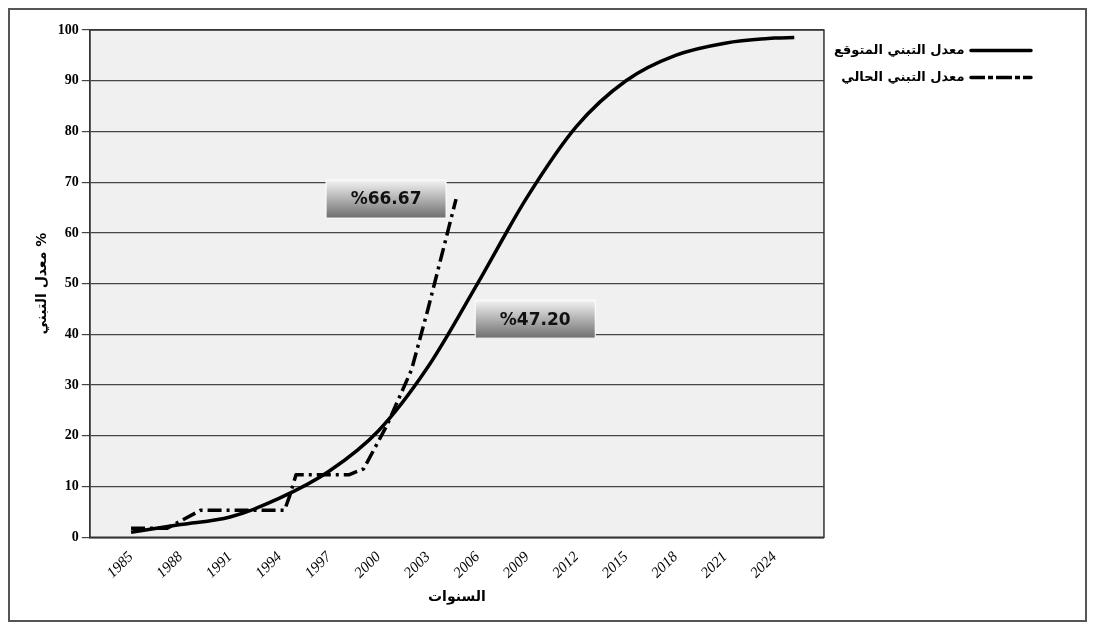 The width and height of the screenshot is (1097, 633). I want to click on annotation: %47.20, so click(535, 318).